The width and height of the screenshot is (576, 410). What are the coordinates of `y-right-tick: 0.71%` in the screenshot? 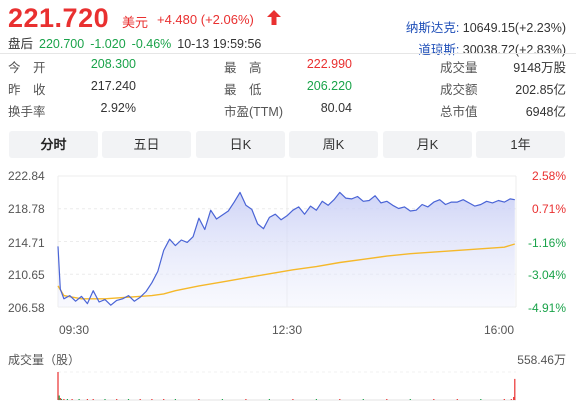 It's located at (548, 209).